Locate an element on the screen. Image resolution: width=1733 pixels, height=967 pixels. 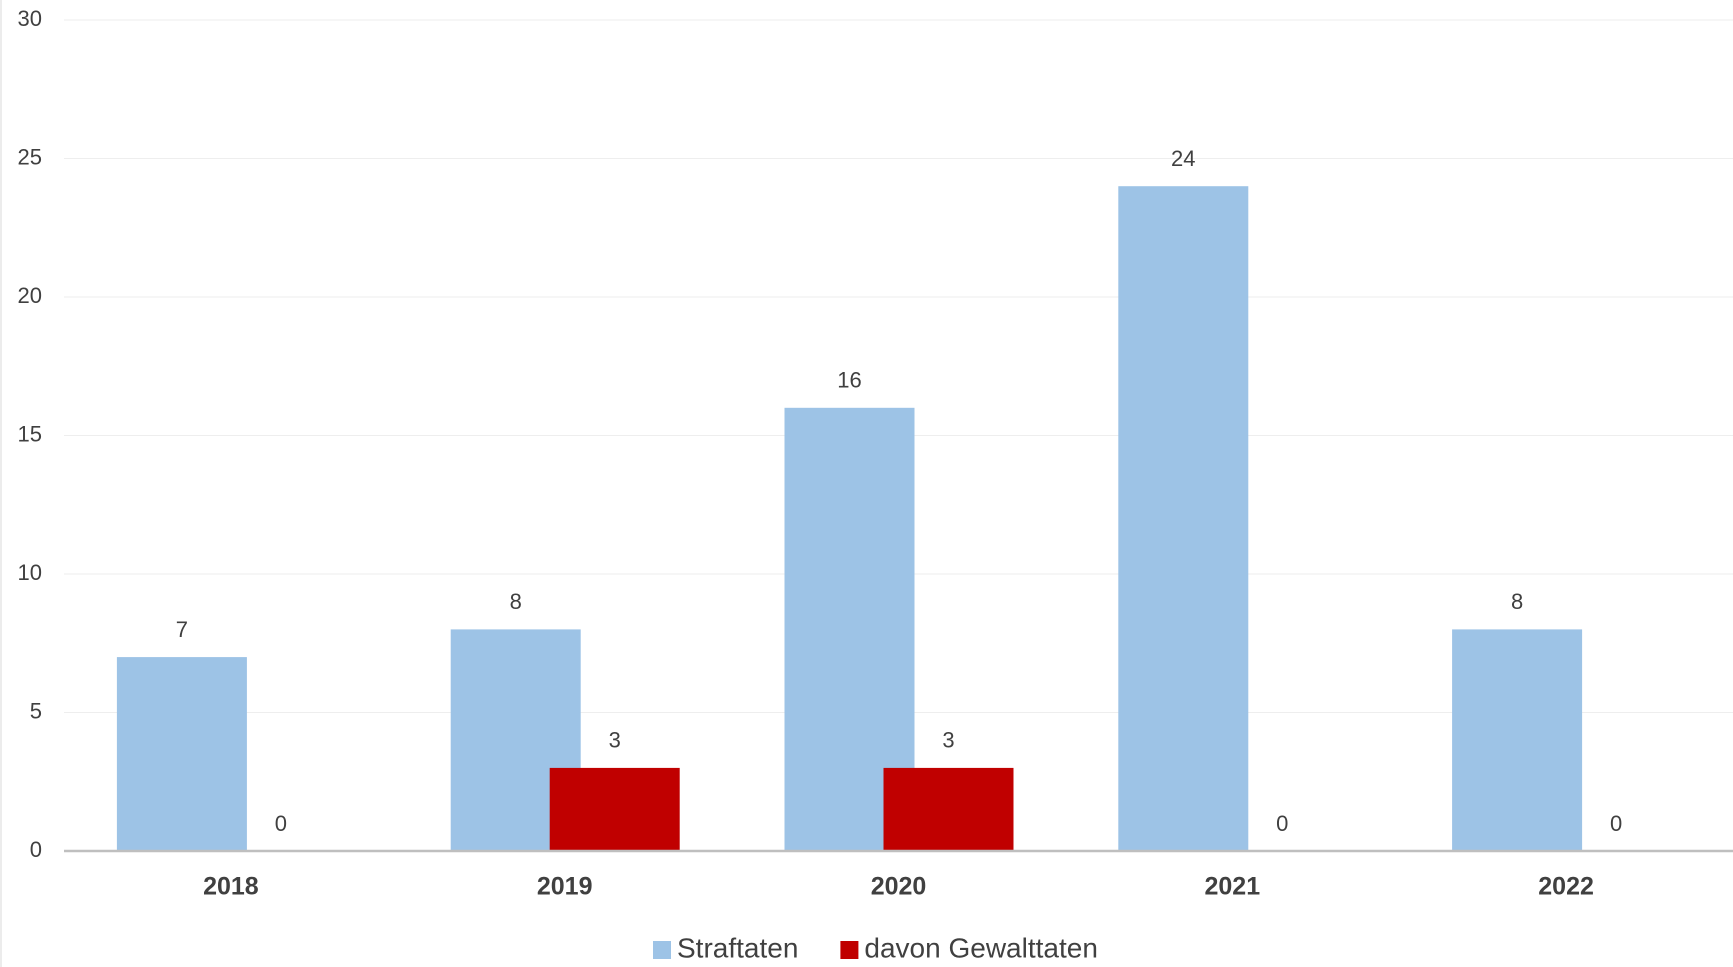
y-tick-label: 20 is located at coordinates (30, 295).